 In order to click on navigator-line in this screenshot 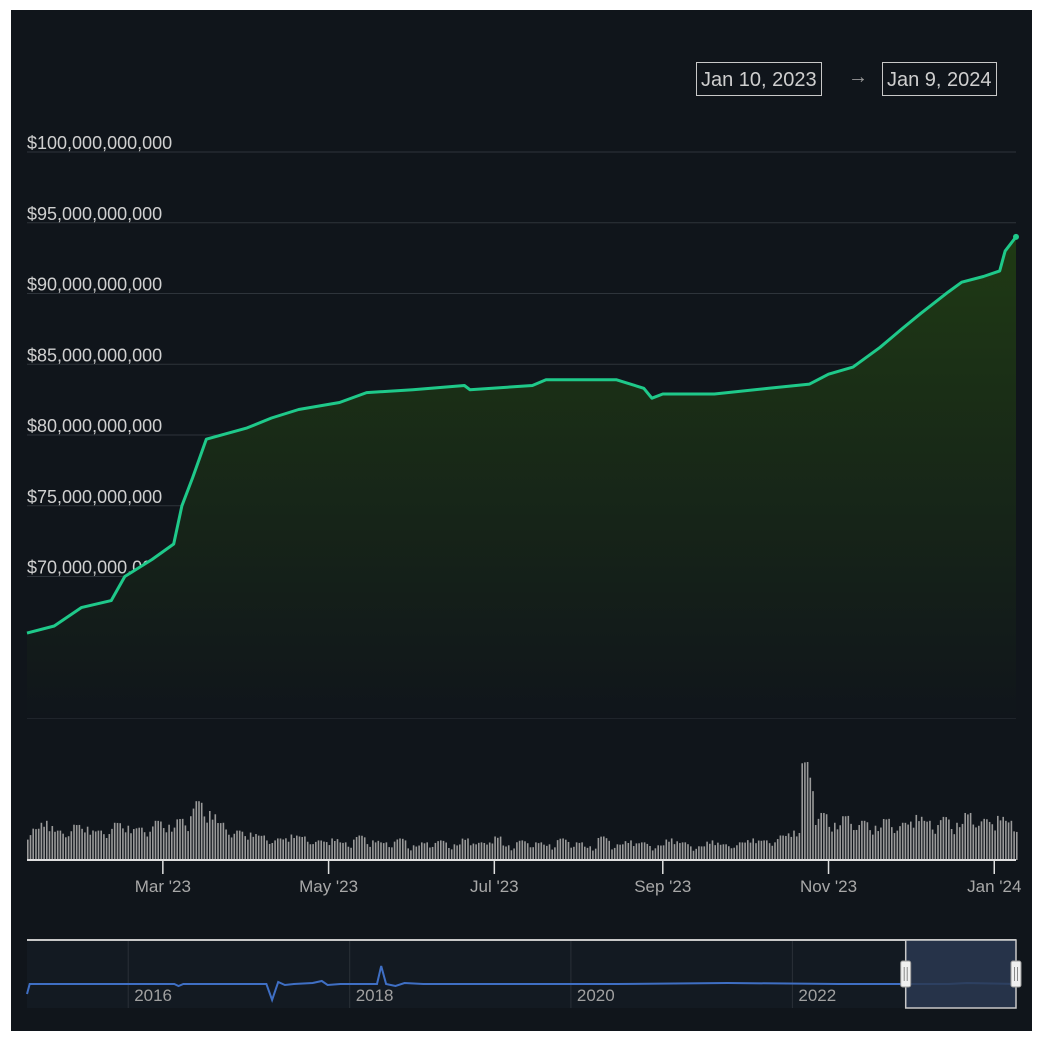, I will do `click(521, 984)`.